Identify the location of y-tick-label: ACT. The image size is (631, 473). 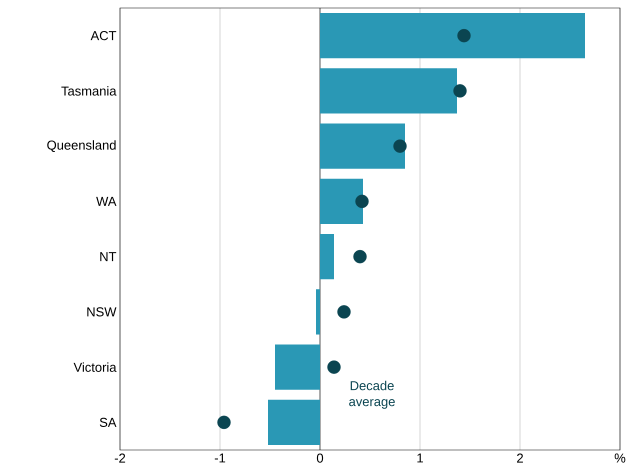
(103, 35).